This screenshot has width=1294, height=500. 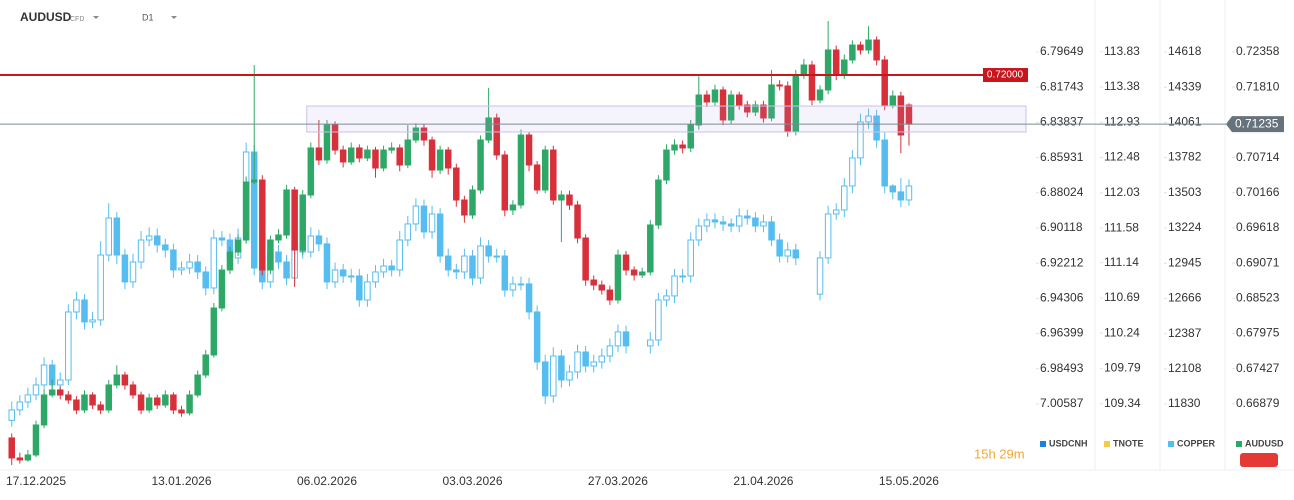 What do you see at coordinates (1258, 403) in the screenshot?
I see `y-tick-label: 0.66879` at bounding box center [1258, 403].